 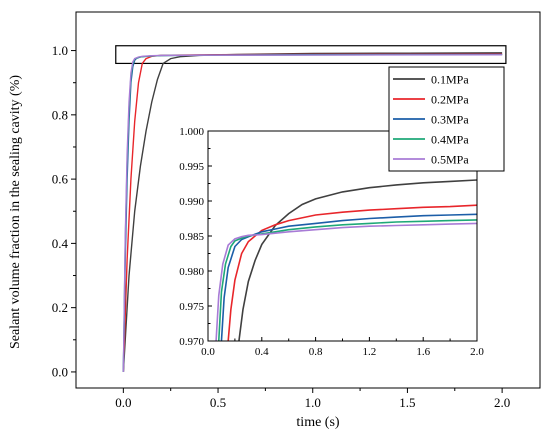 What do you see at coordinates (316, 352) in the screenshot?
I see `inset-x-tick-label: 0.8` at bounding box center [316, 352].